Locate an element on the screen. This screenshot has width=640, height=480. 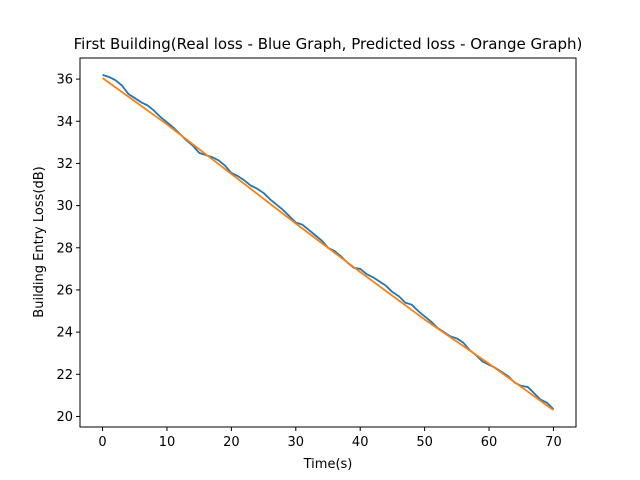
x-tick-label: 50 is located at coordinates (424, 442).